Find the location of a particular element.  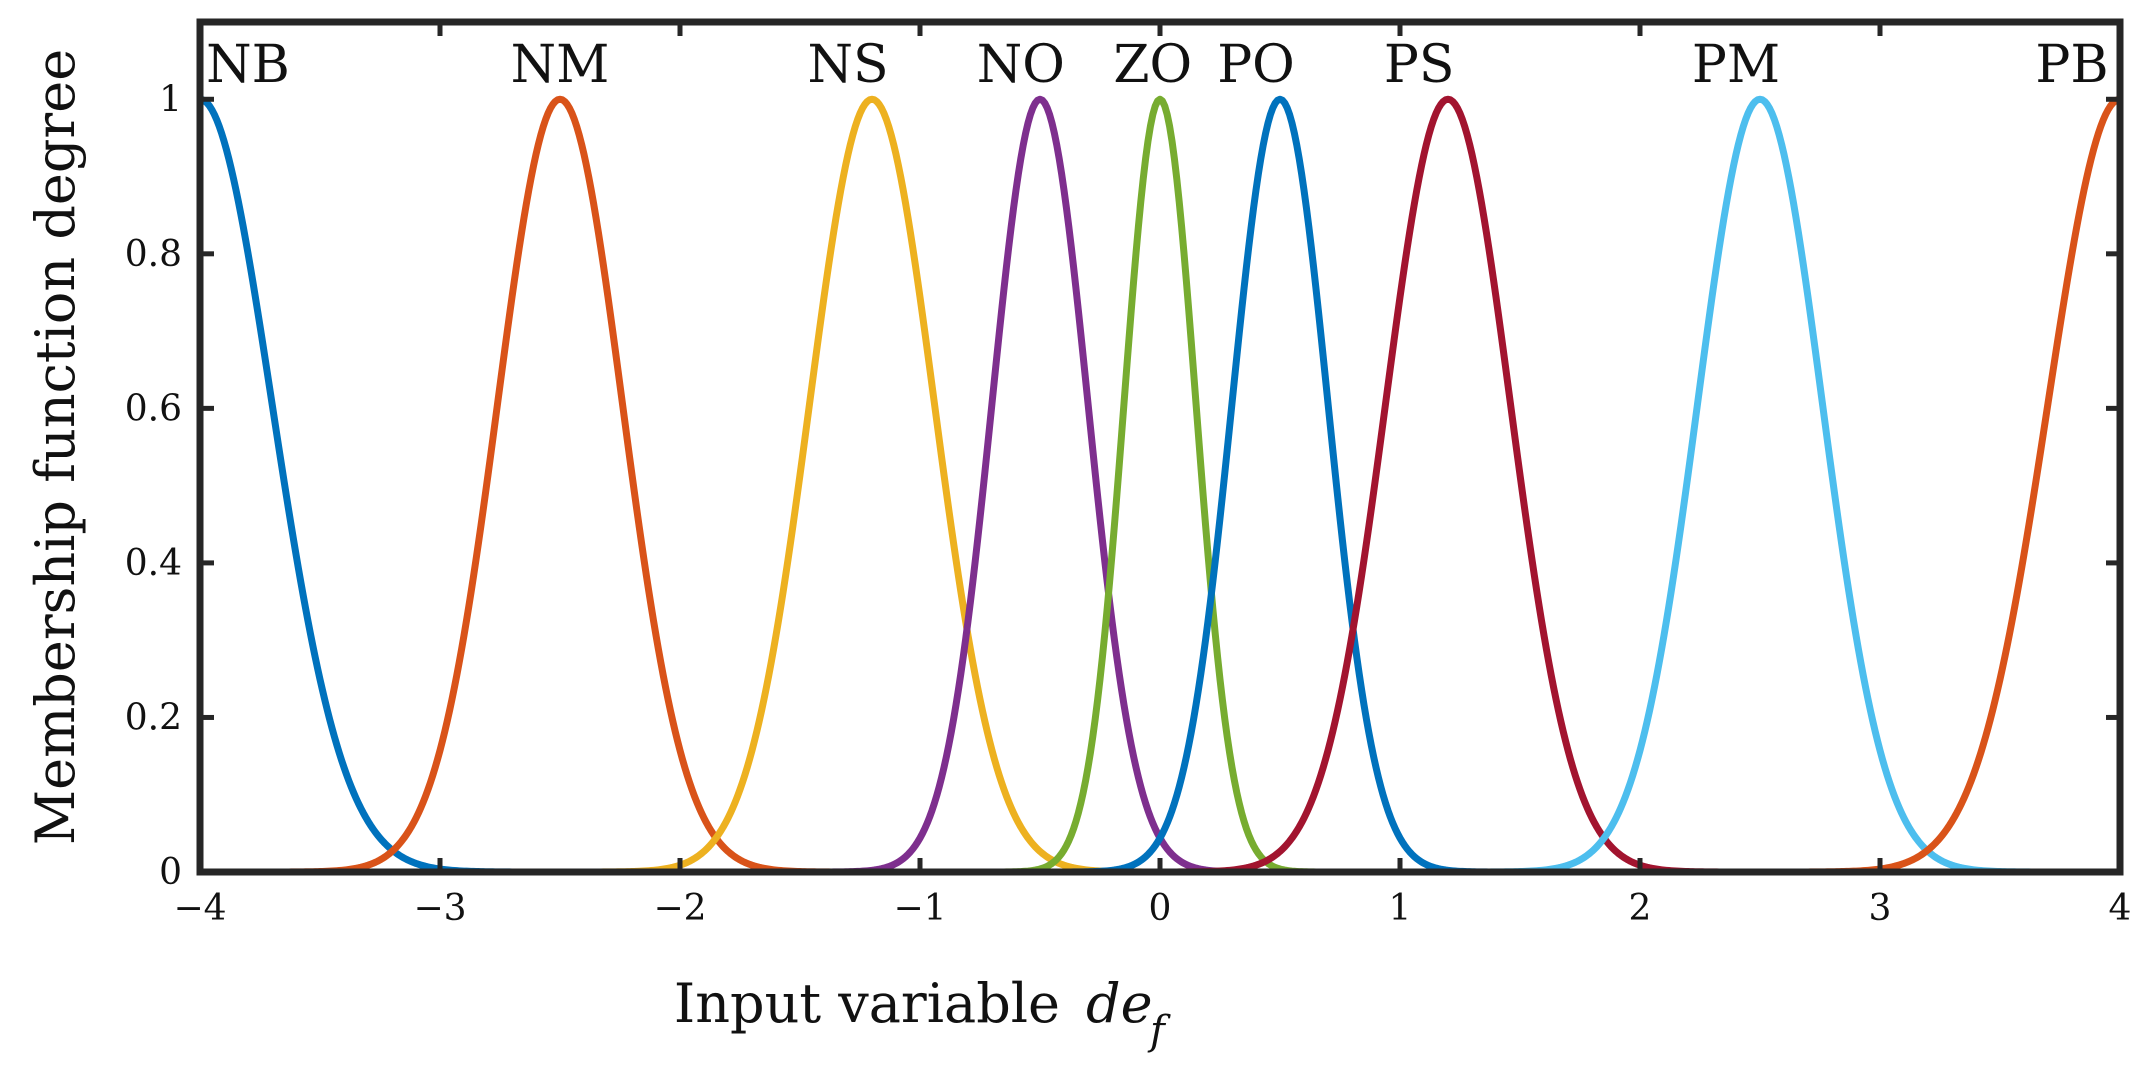

x-axis-title: Input variable is located at coordinates (867, 1003).